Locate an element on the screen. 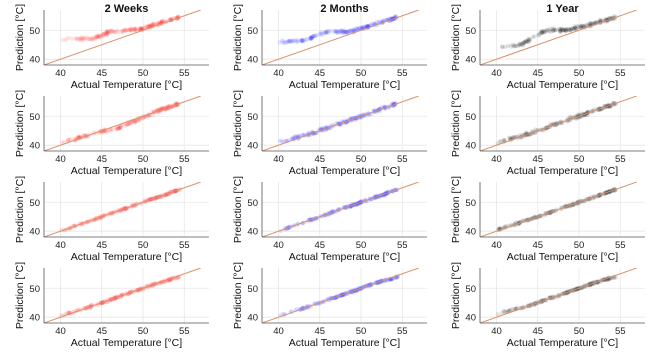 The width and height of the screenshot is (662, 352). identity-line is located at coordinates (340, 37).